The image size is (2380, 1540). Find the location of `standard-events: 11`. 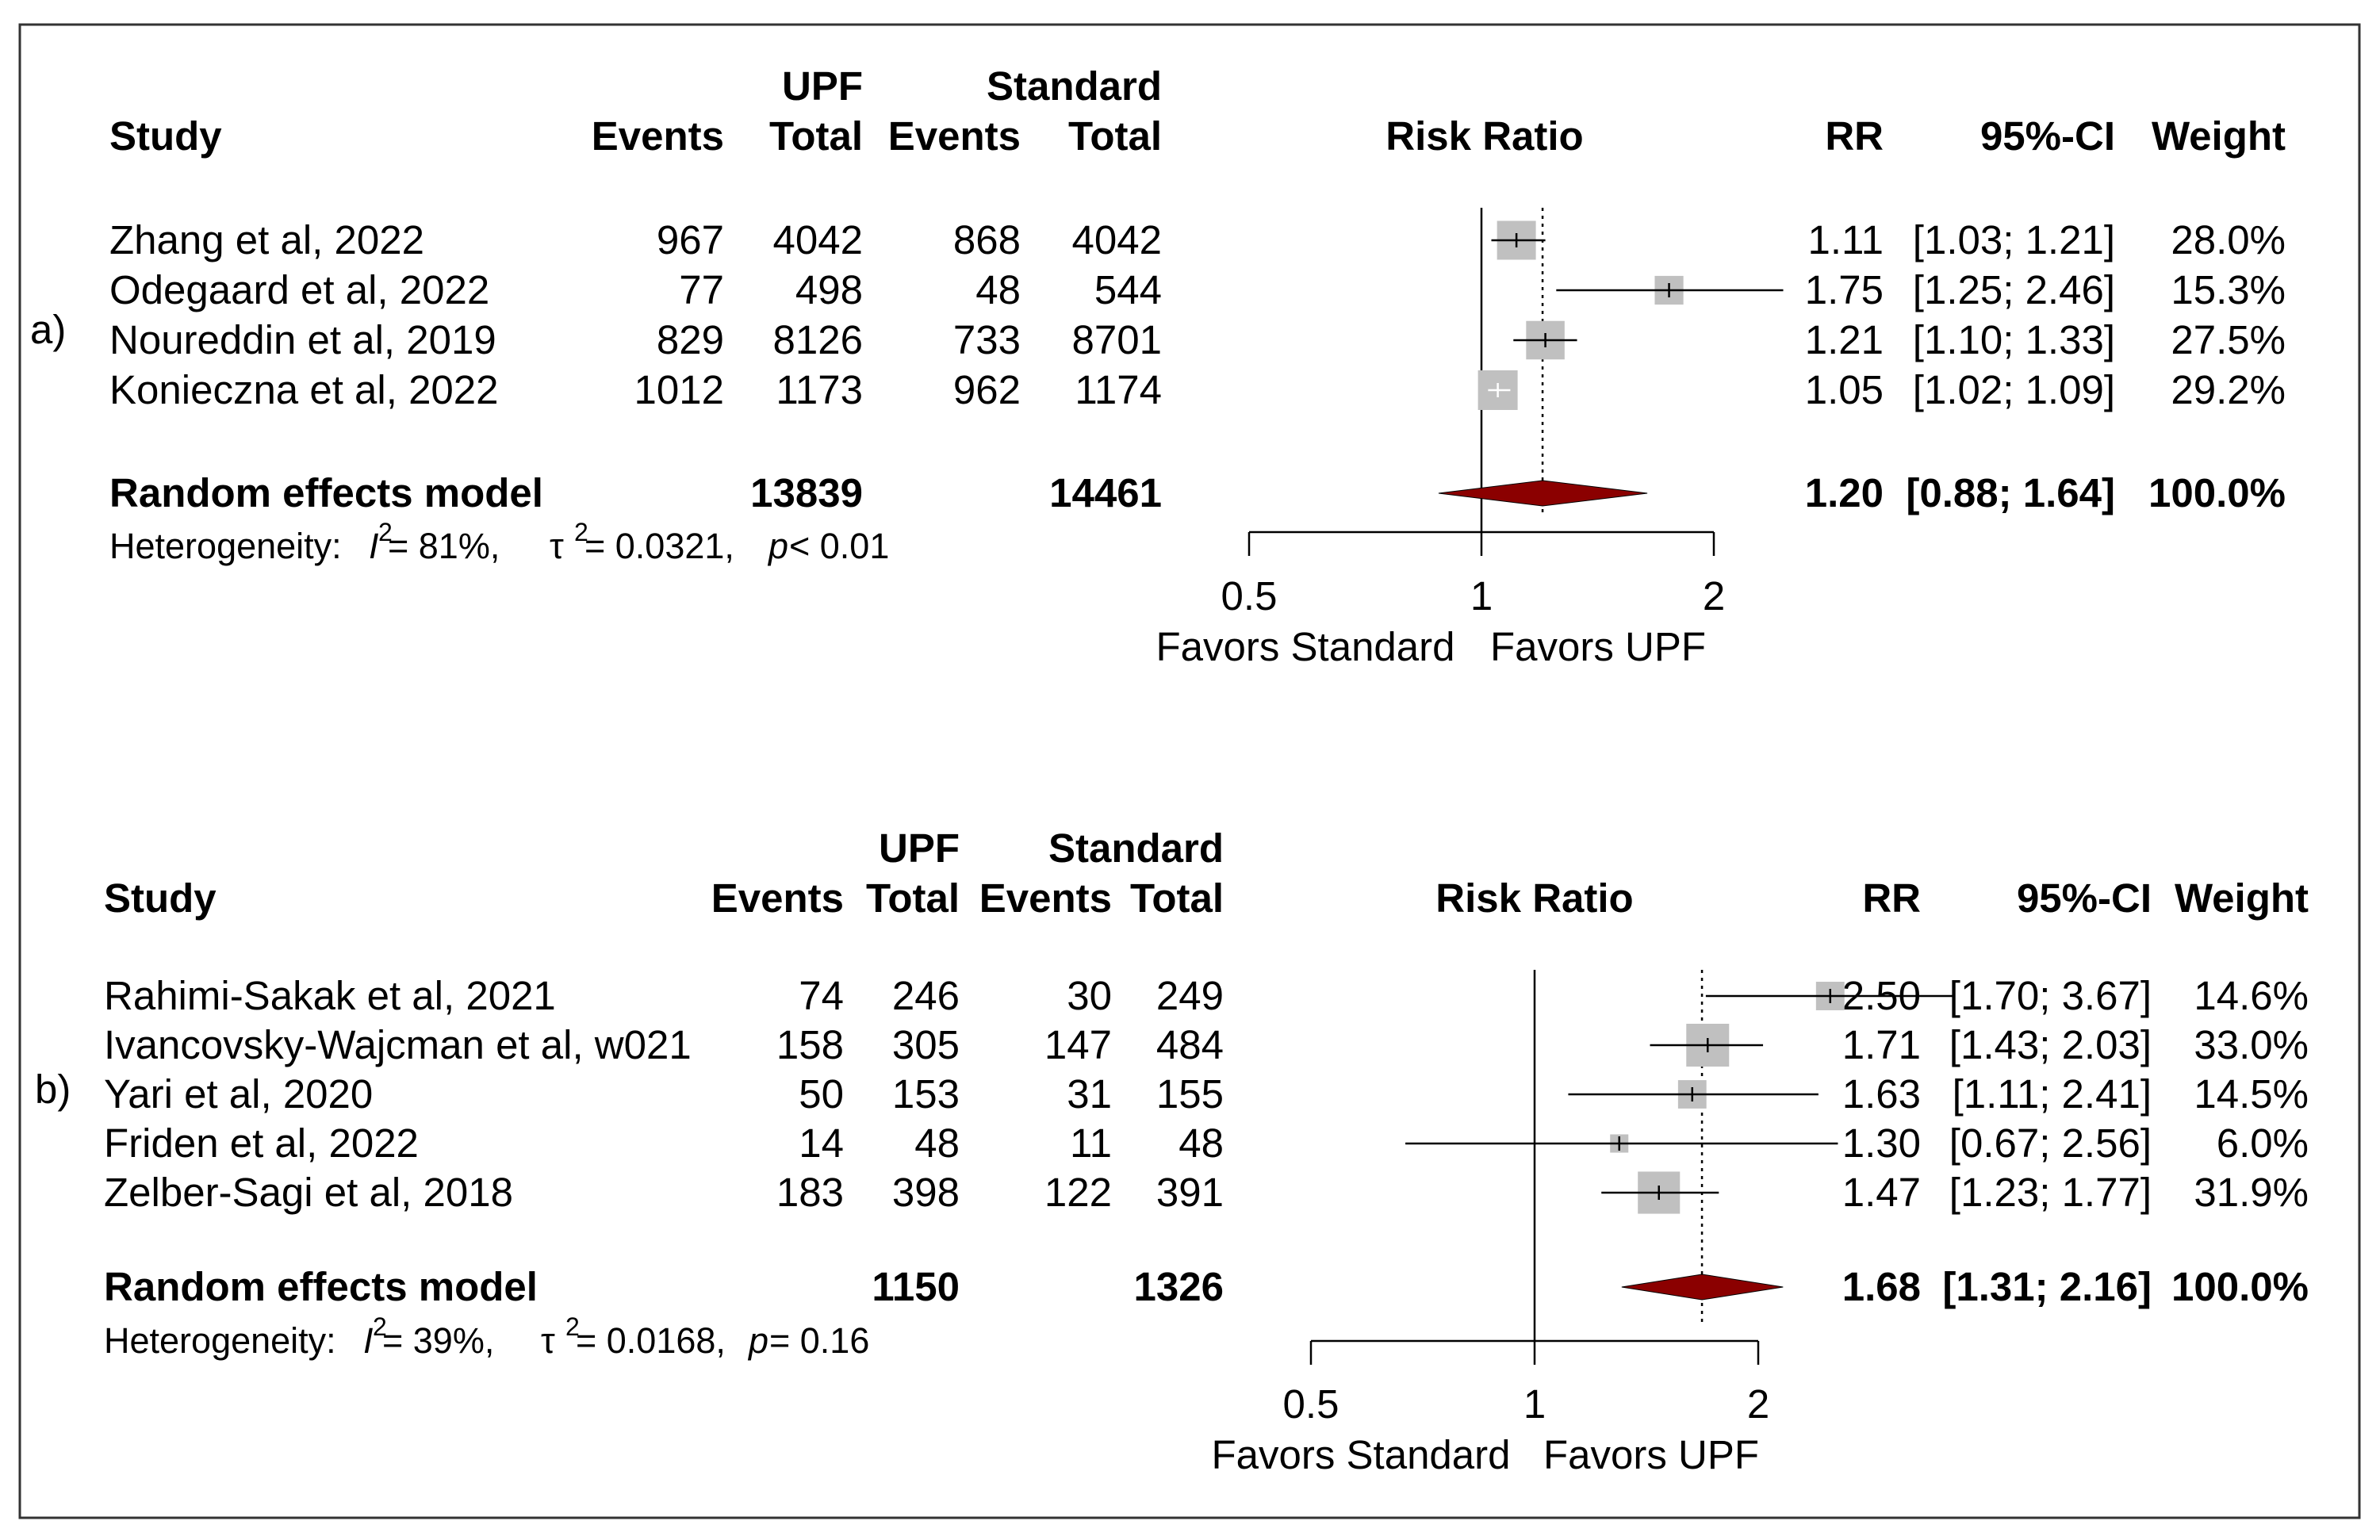

standard-events: 11 is located at coordinates (1091, 1143).